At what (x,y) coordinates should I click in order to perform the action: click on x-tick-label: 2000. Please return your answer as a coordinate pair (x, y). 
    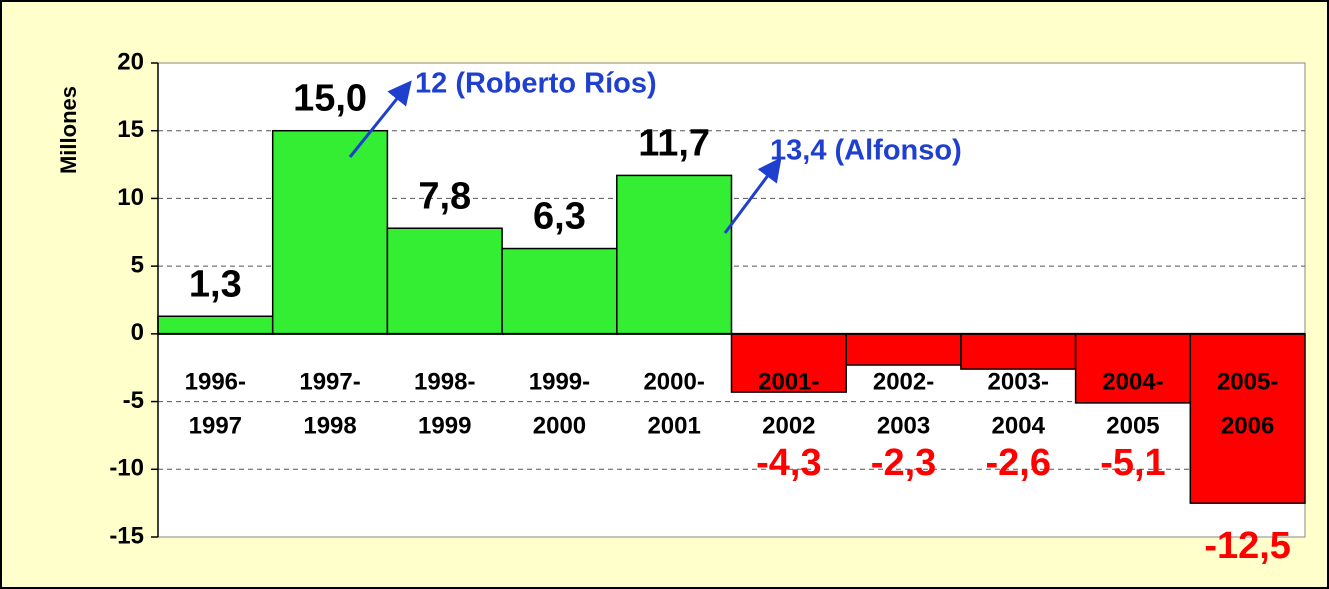
    Looking at the image, I should click on (559, 425).